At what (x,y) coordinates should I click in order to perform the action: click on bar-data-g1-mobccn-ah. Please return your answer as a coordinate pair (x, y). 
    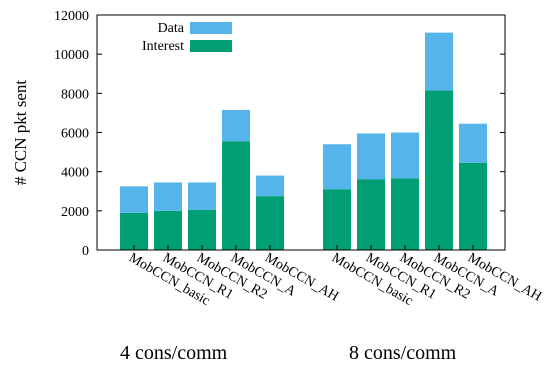
    Looking at the image, I should click on (270, 186).